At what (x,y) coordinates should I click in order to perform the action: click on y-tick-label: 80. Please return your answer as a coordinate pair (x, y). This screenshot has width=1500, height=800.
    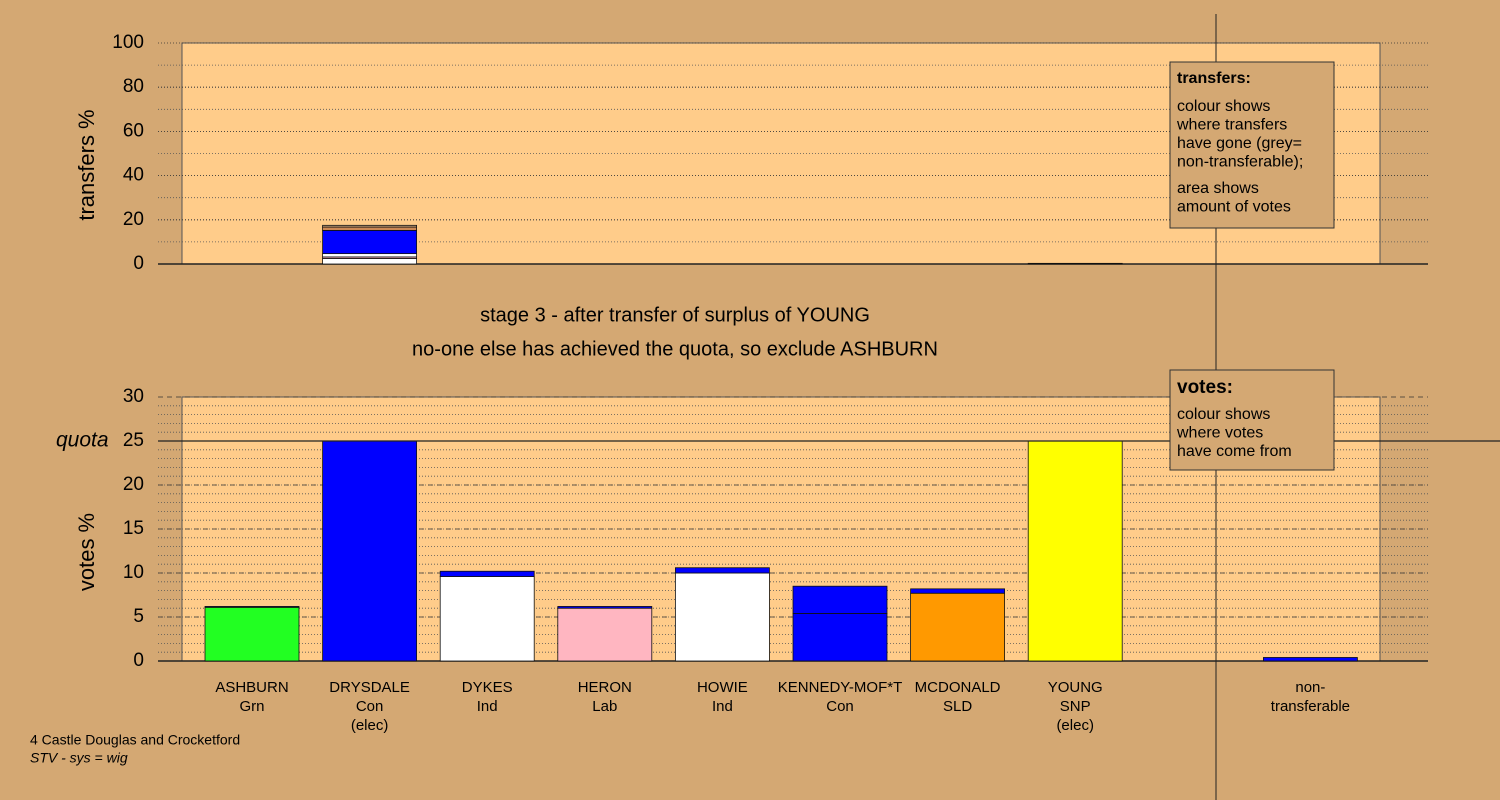
    Looking at the image, I should click on (133, 86).